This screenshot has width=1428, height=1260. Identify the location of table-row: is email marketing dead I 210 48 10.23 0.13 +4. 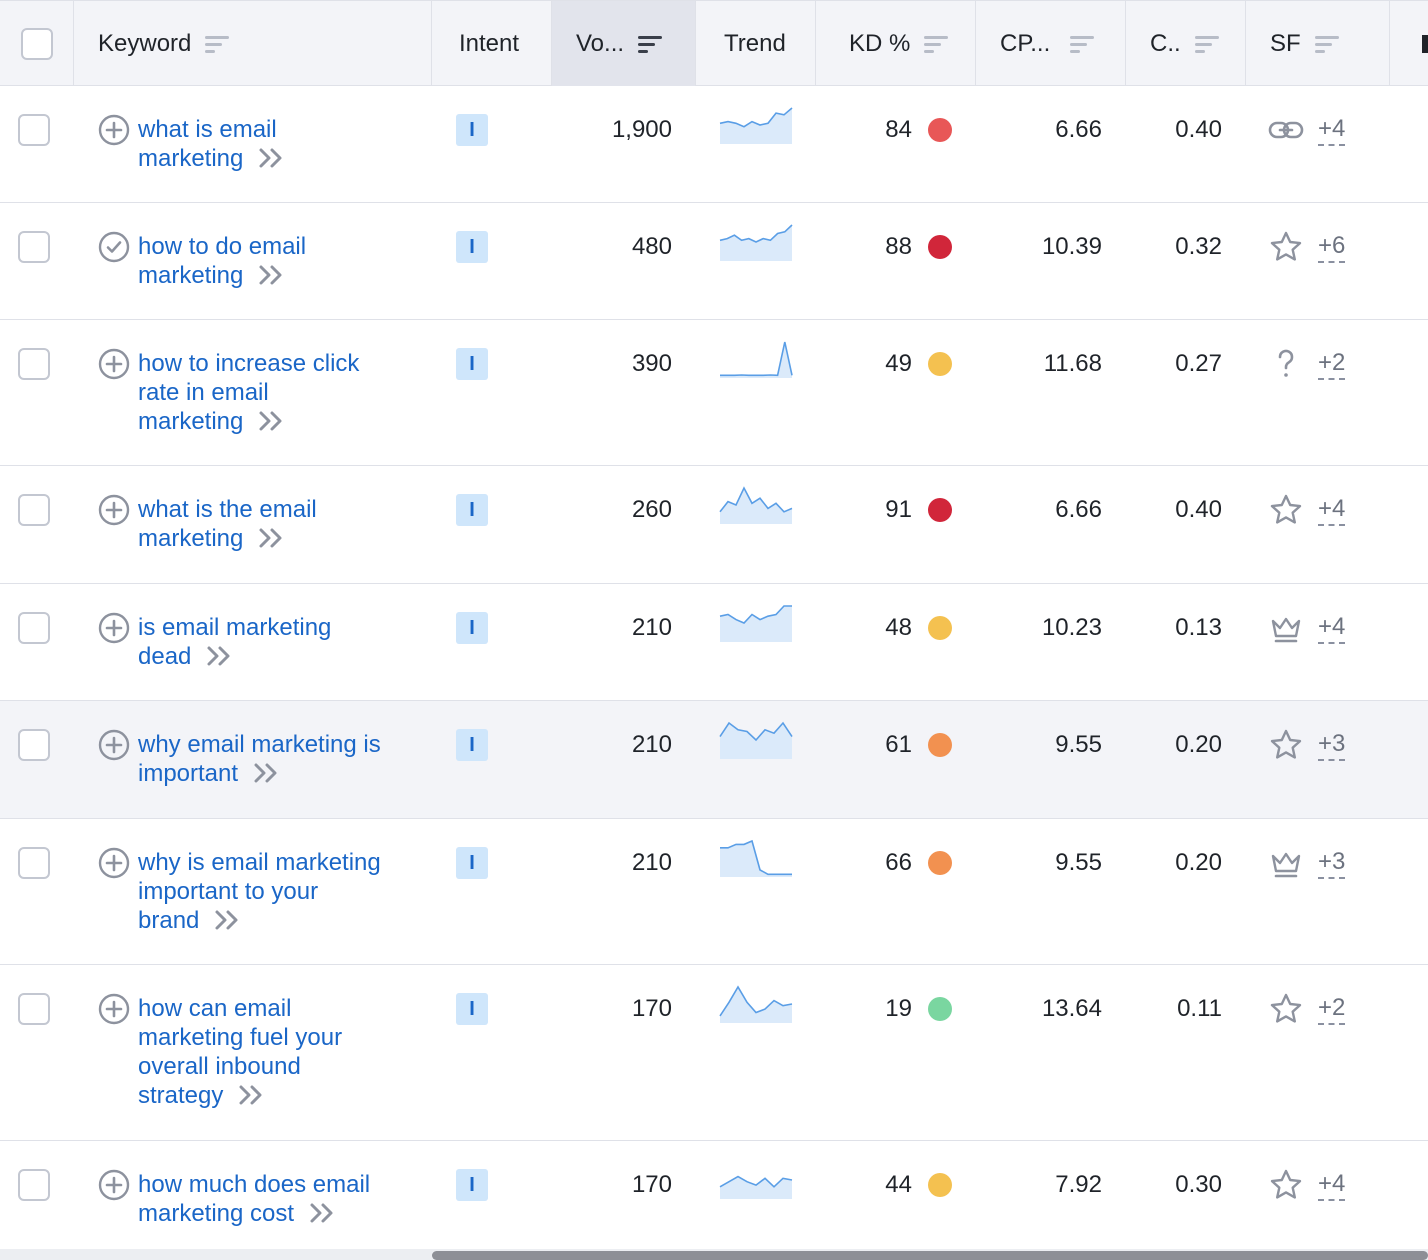
(714, 642).